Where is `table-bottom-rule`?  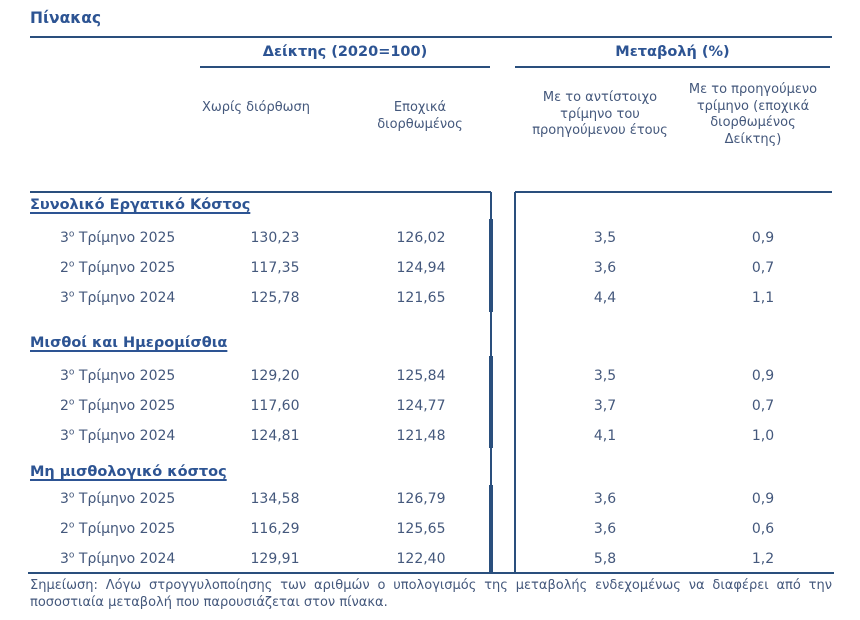
table-bottom-rule is located at coordinates (431, 573).